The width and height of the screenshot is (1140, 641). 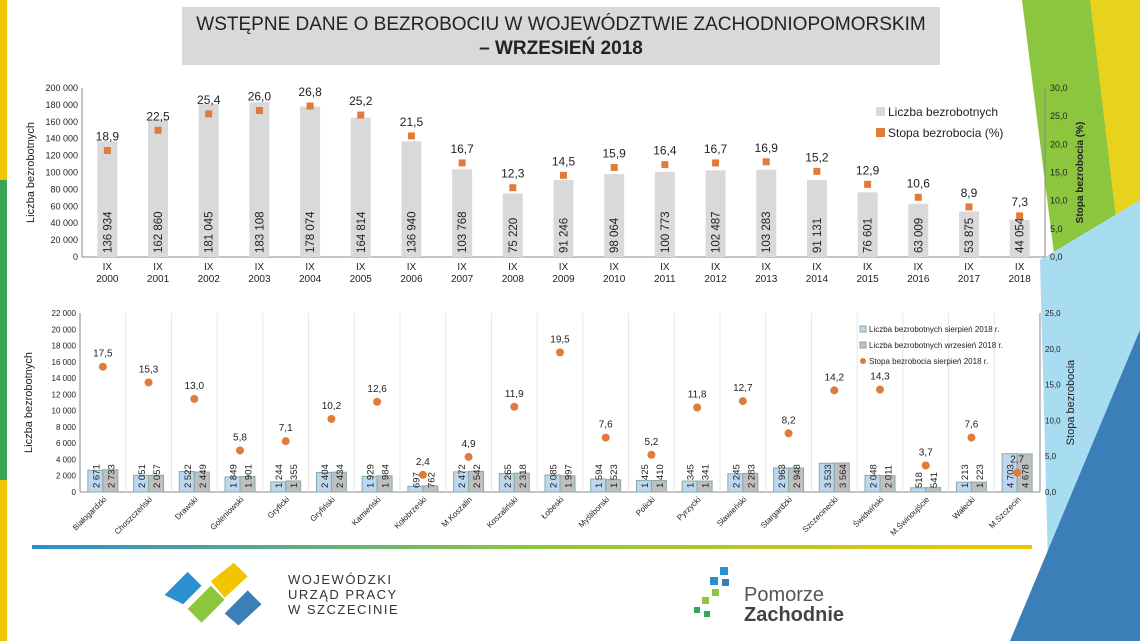 I want to click on bar-value-label: 2 318, so click(x=523, y=476).